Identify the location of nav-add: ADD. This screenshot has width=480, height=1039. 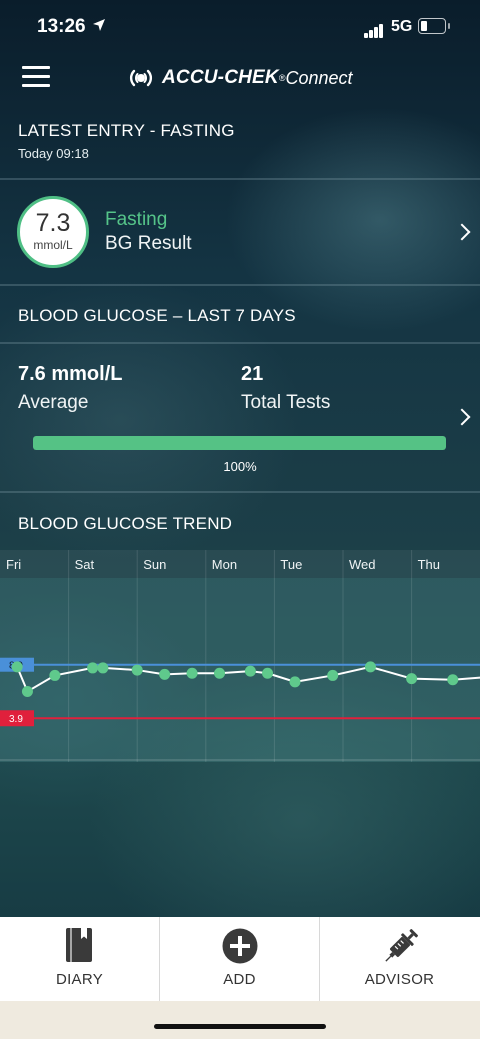
(239, 959).